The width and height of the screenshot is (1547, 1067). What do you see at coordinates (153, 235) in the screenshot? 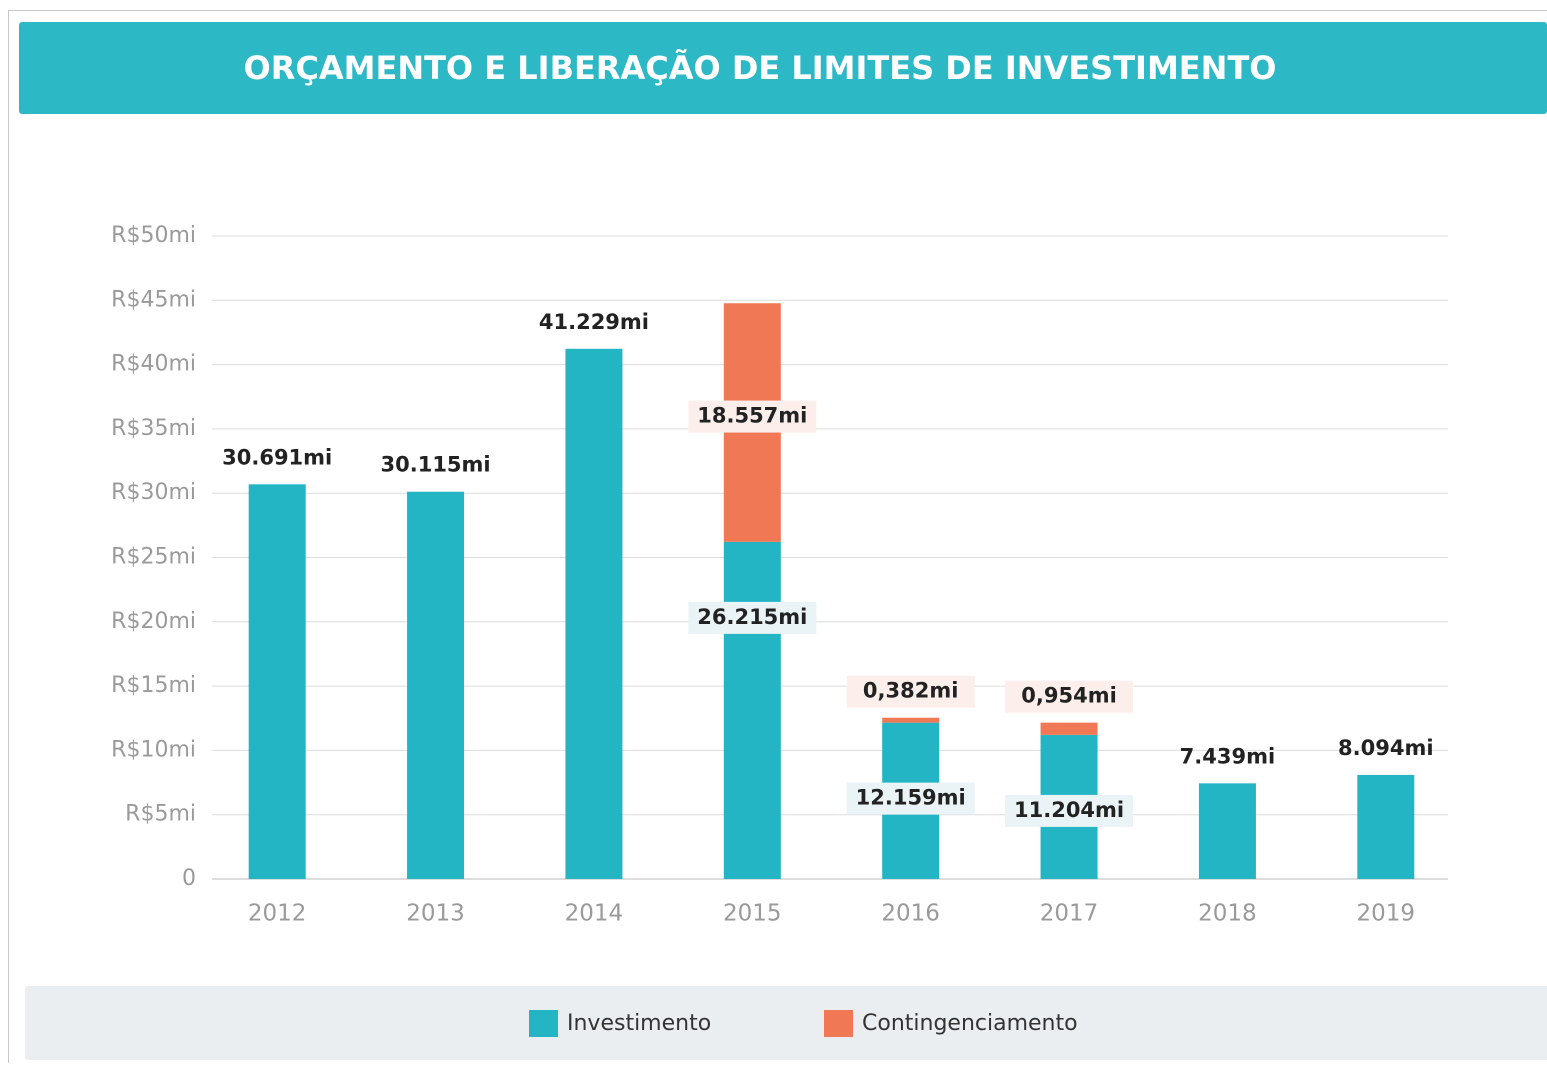
I see `y-tick-label: R$50mi` at bounding box center [153, 235].